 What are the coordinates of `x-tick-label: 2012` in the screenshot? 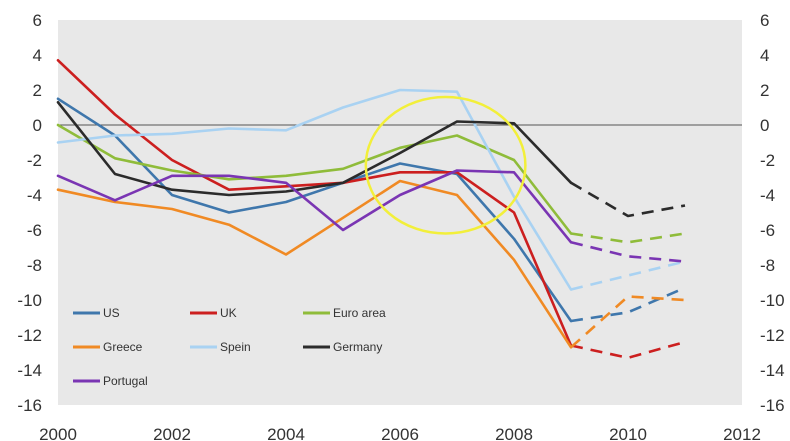 It's located at (742, 433).